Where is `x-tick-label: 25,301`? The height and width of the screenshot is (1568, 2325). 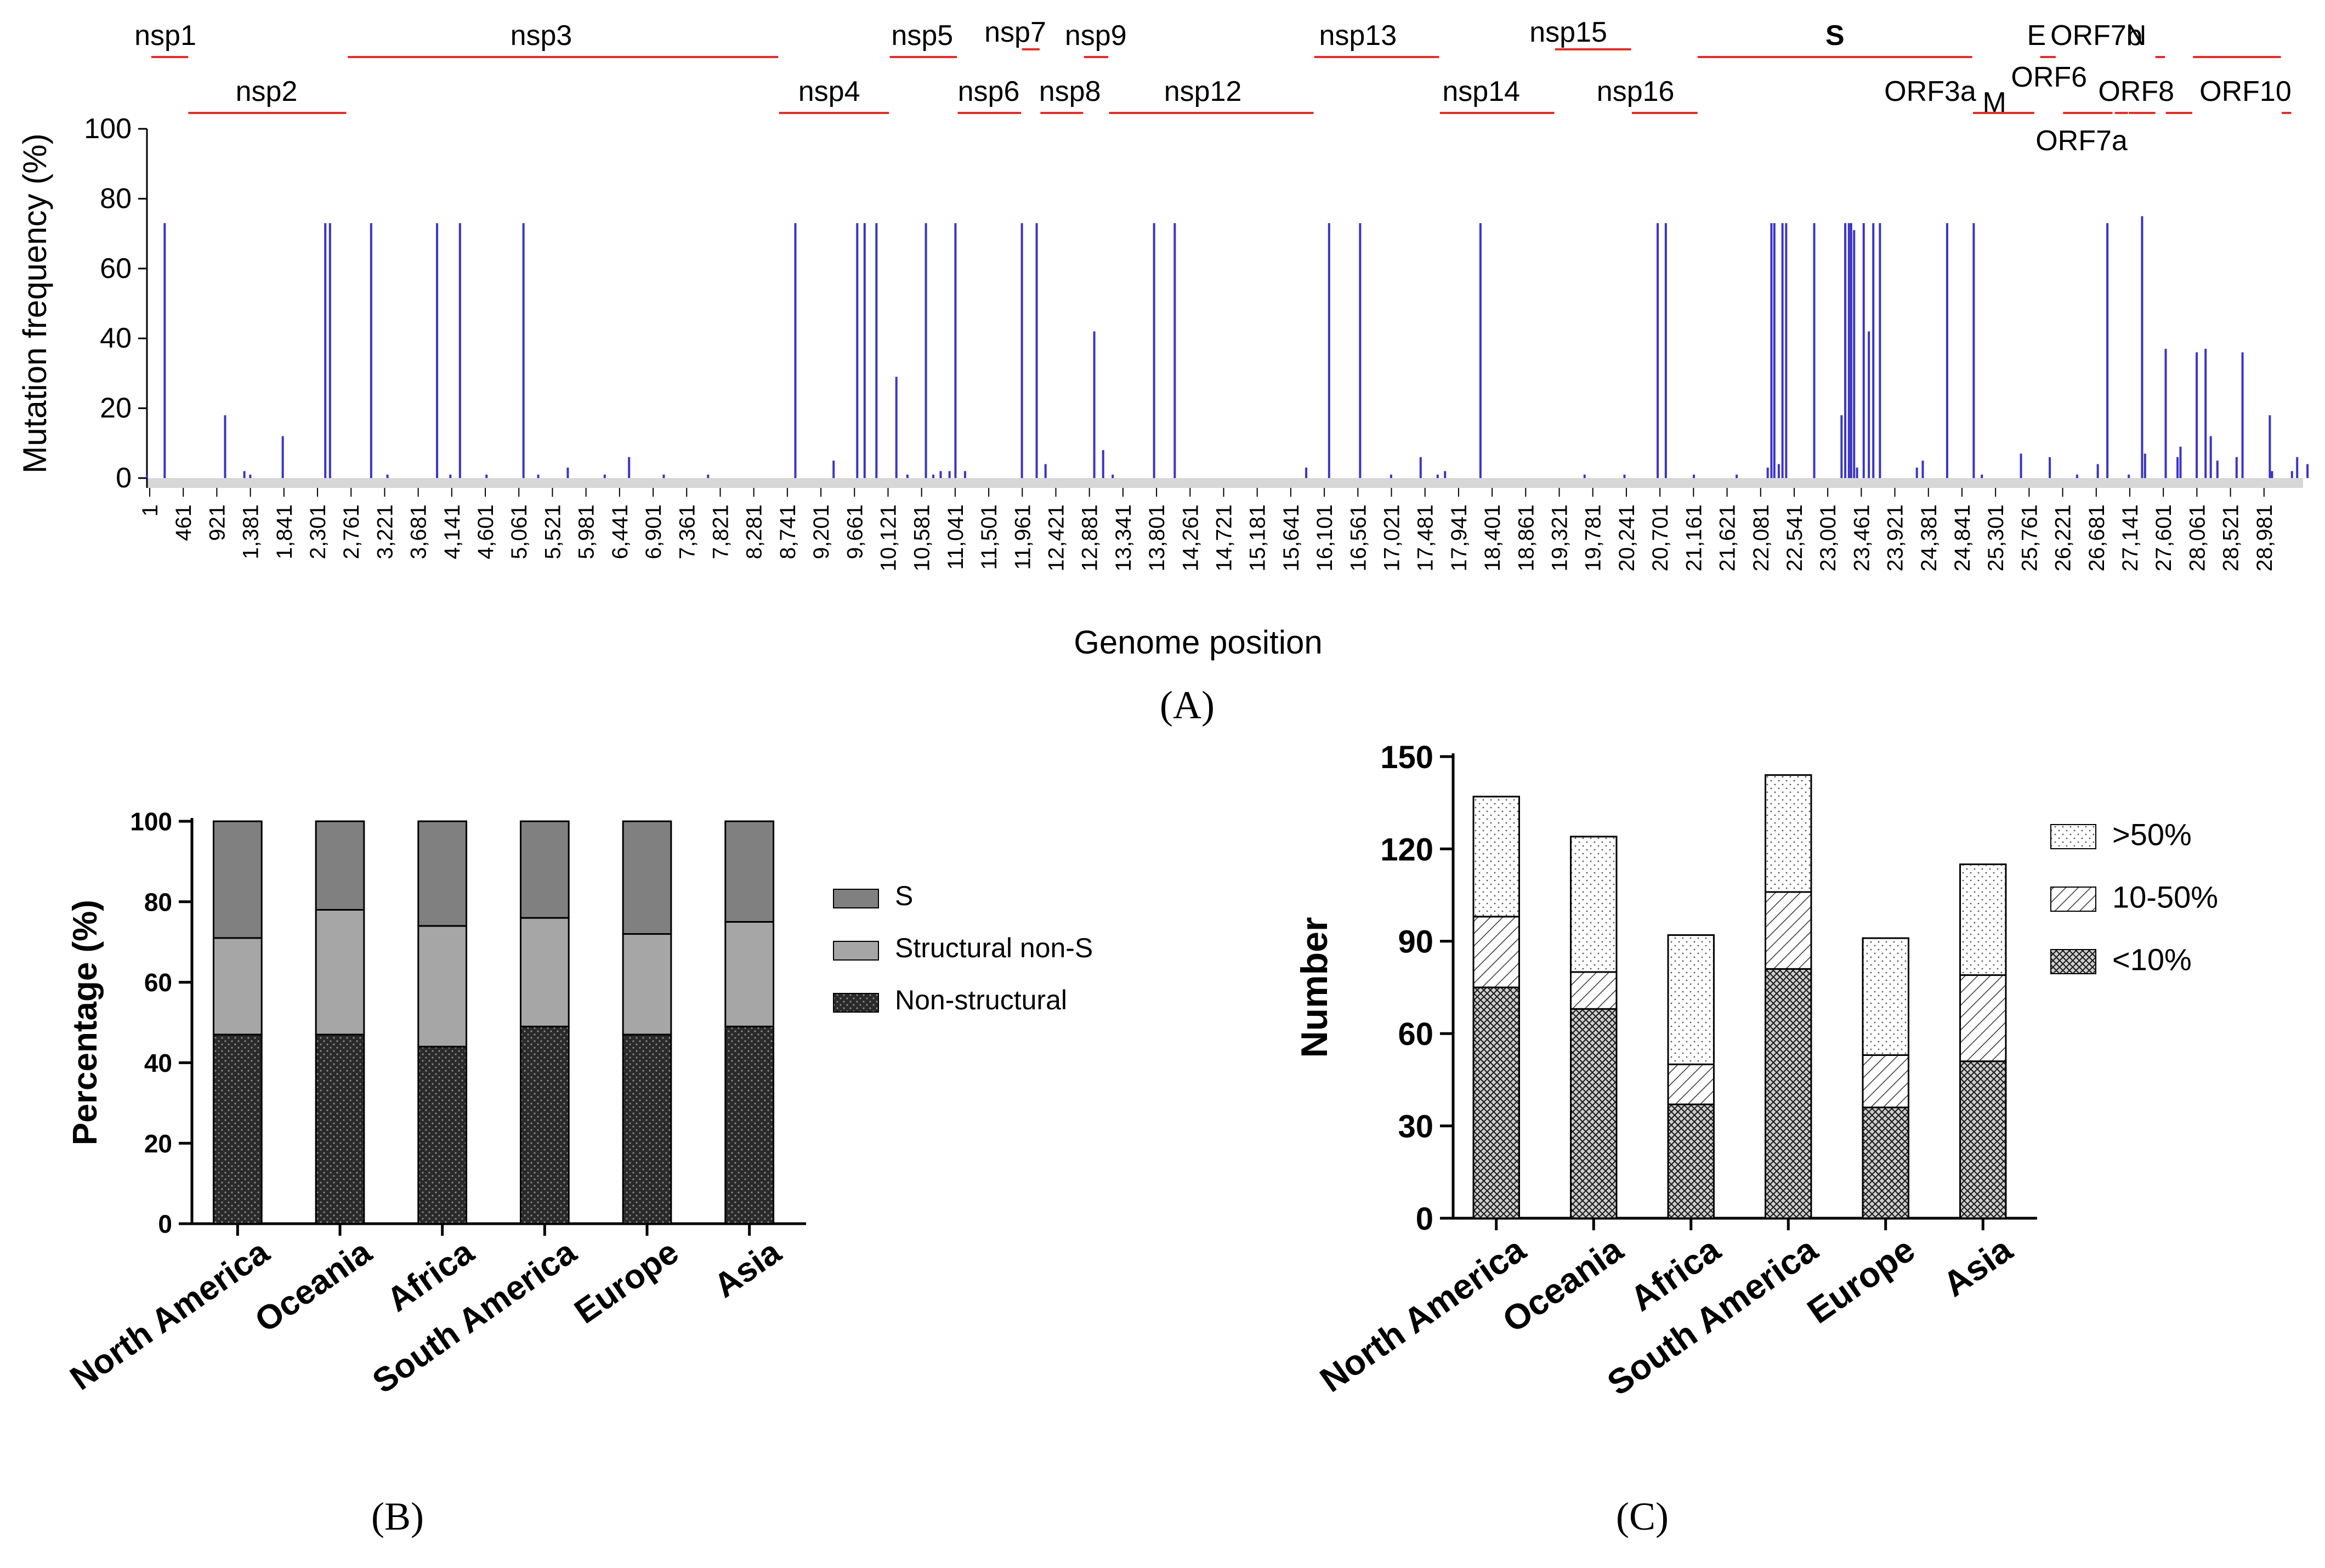
x-tick-label: 25,301 is located at coordinates (1996, 537).